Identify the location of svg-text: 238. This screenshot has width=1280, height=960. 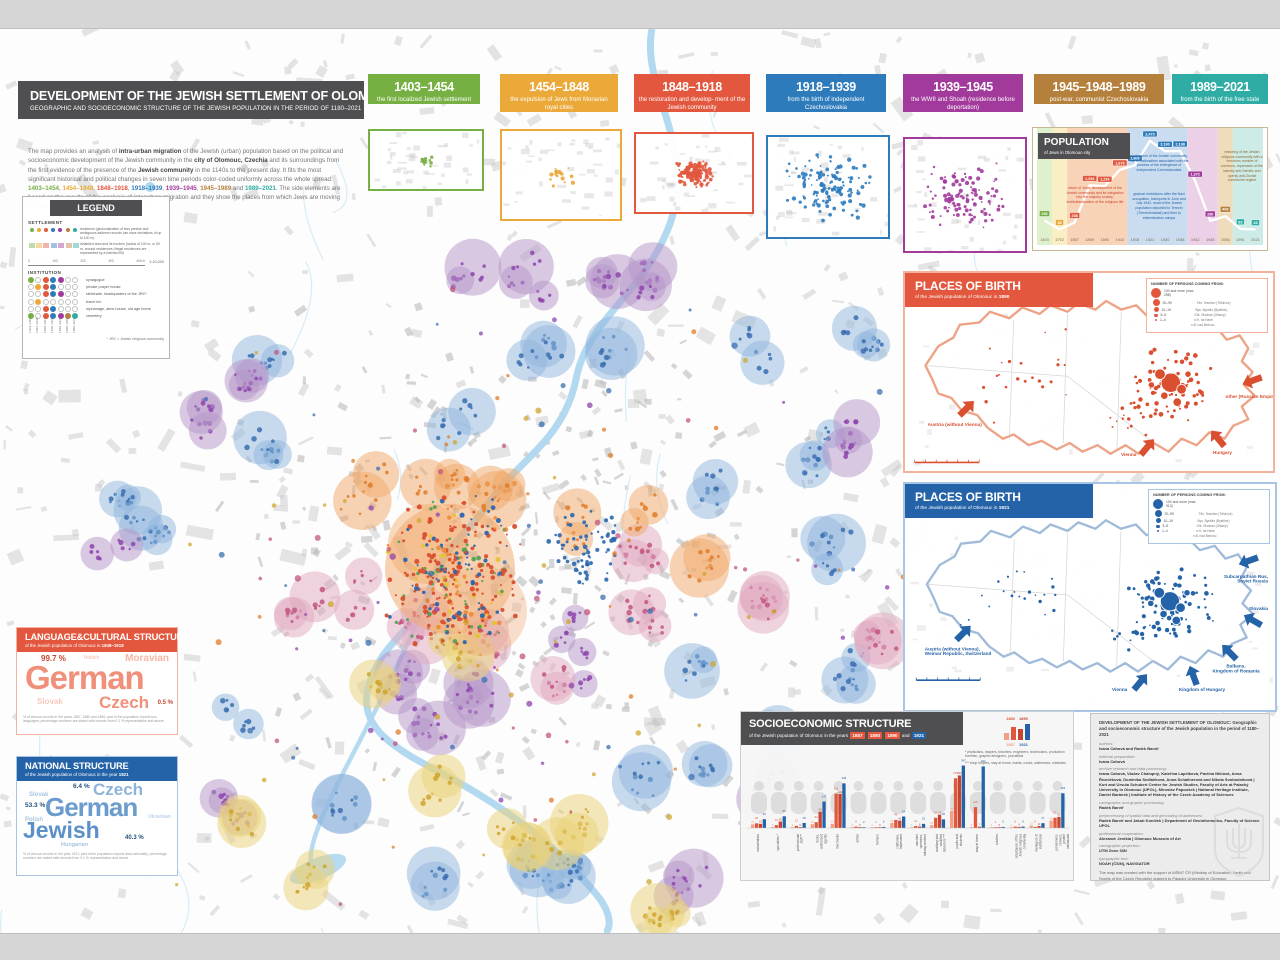
(1075, 216).